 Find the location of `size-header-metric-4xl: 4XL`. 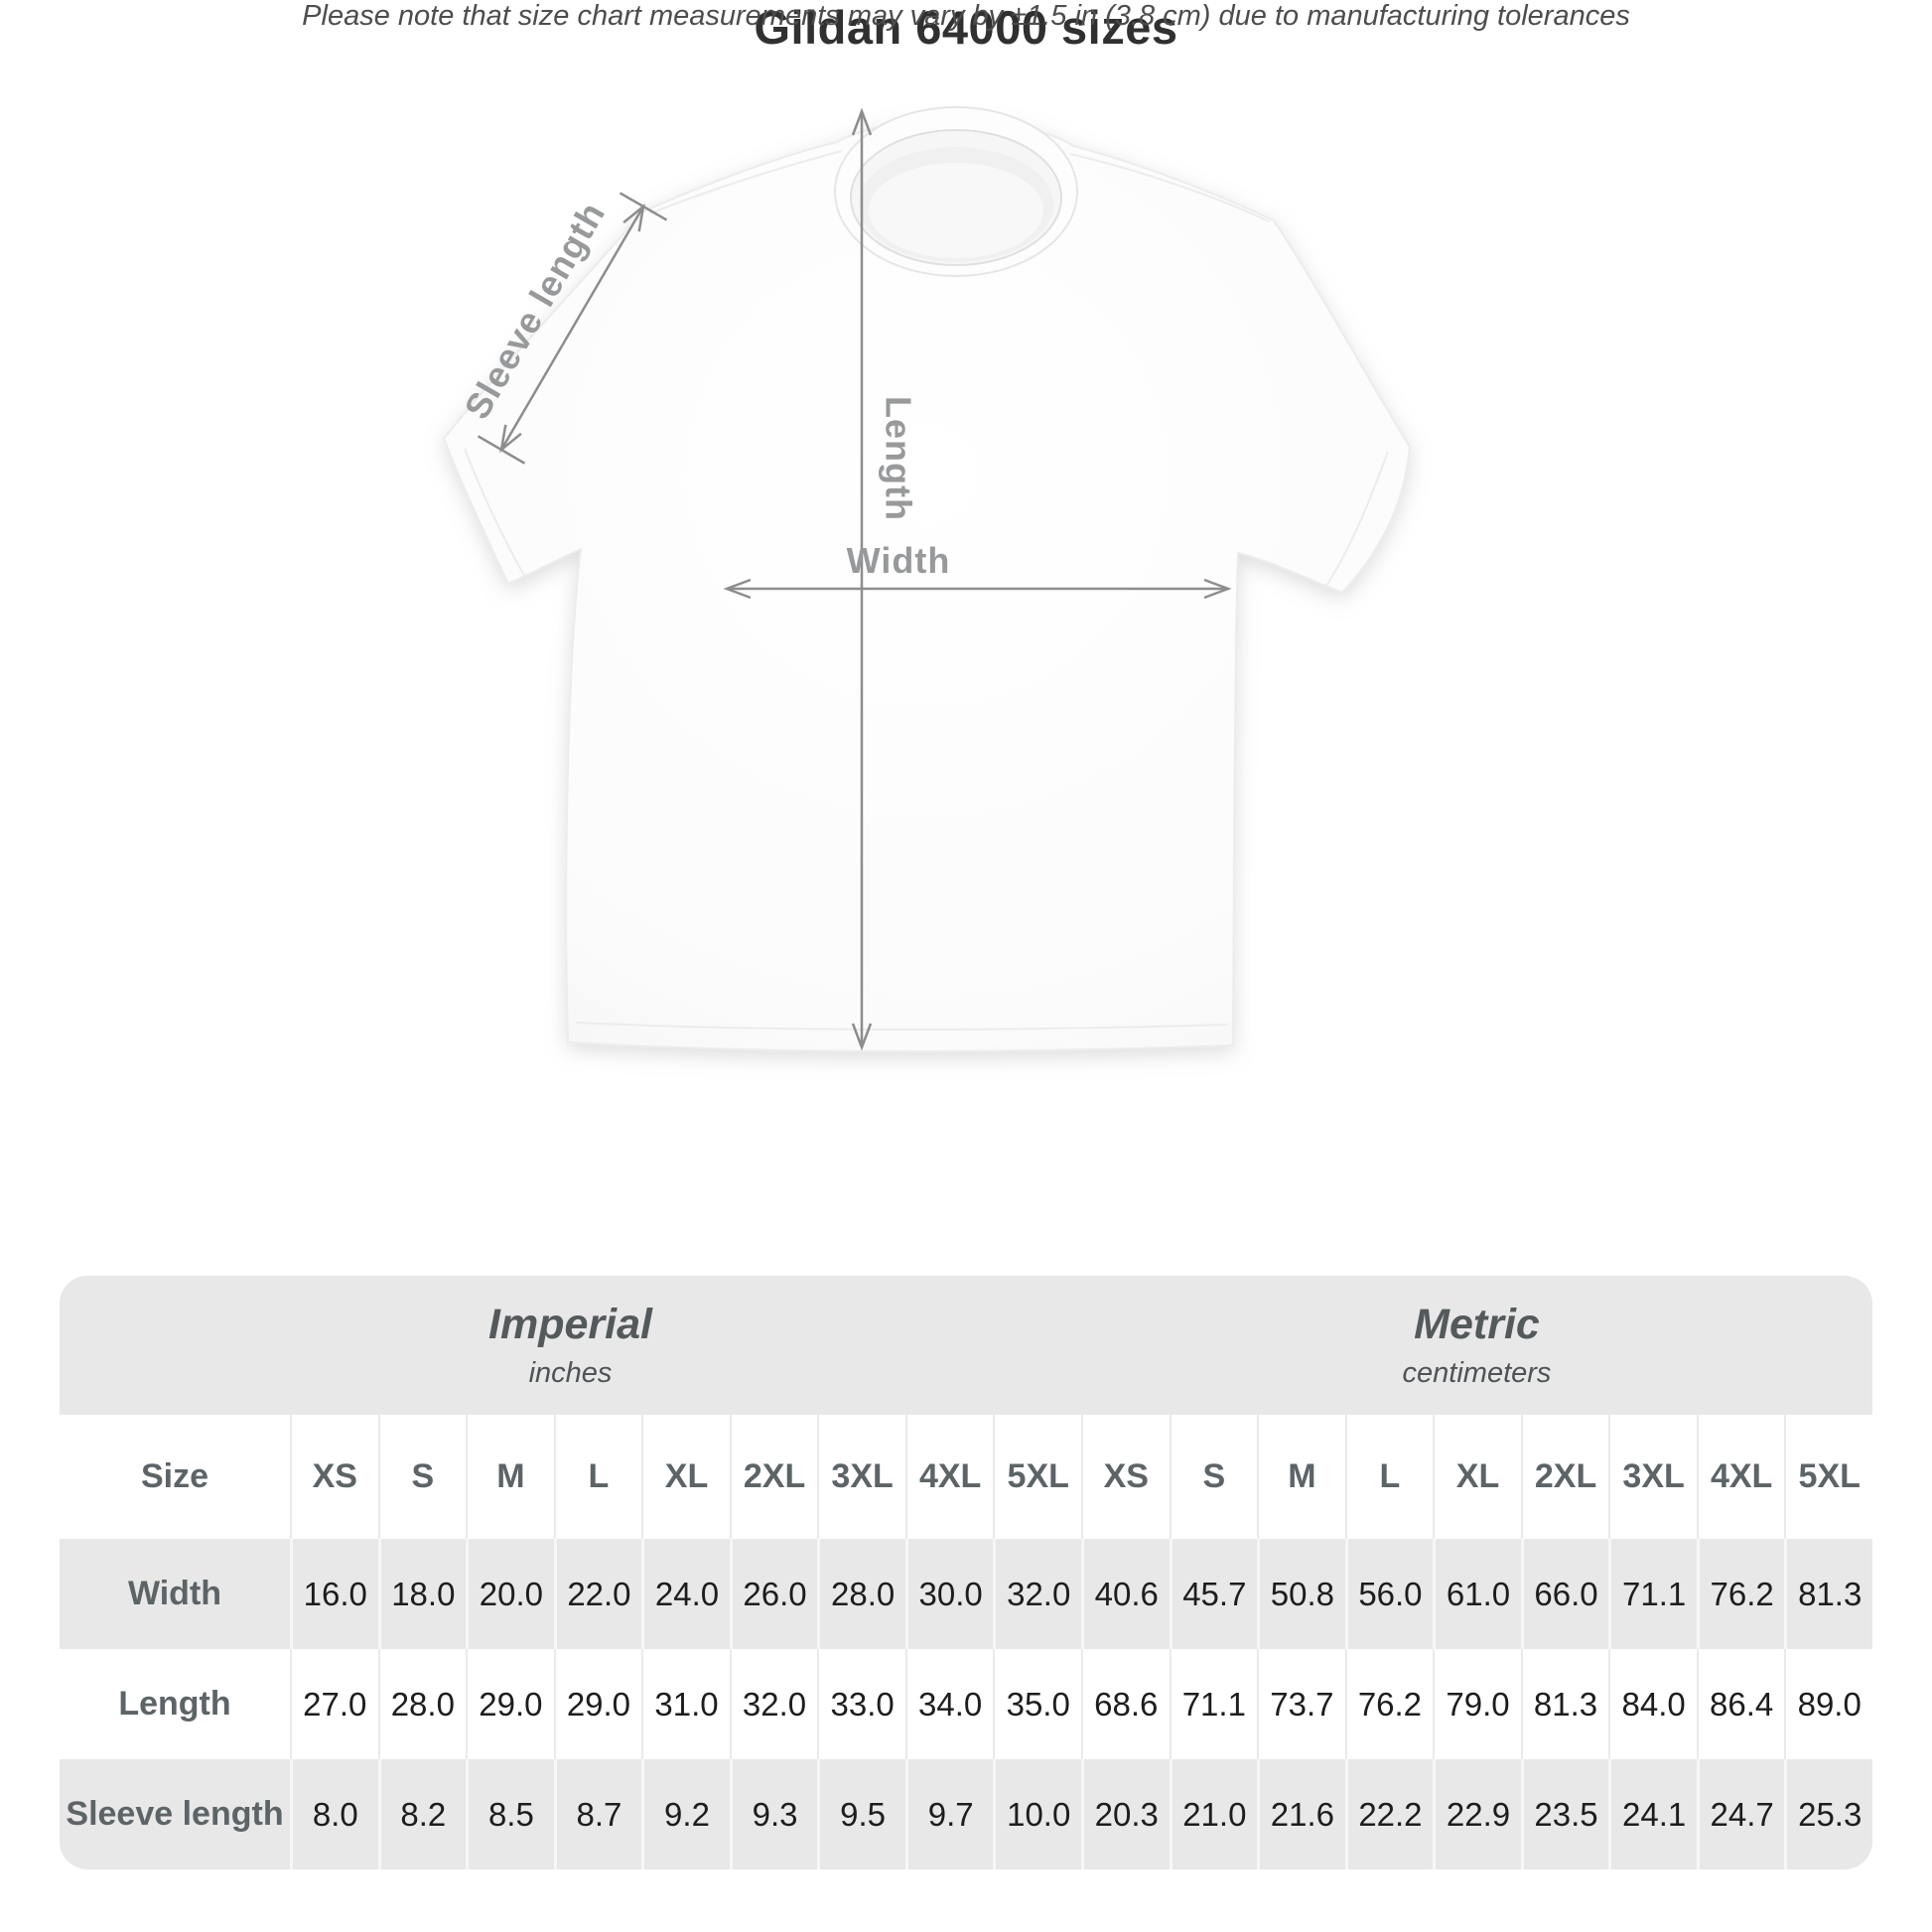

size-header-metric-4xl: 4XL is located at coordinates (1741, 1477).